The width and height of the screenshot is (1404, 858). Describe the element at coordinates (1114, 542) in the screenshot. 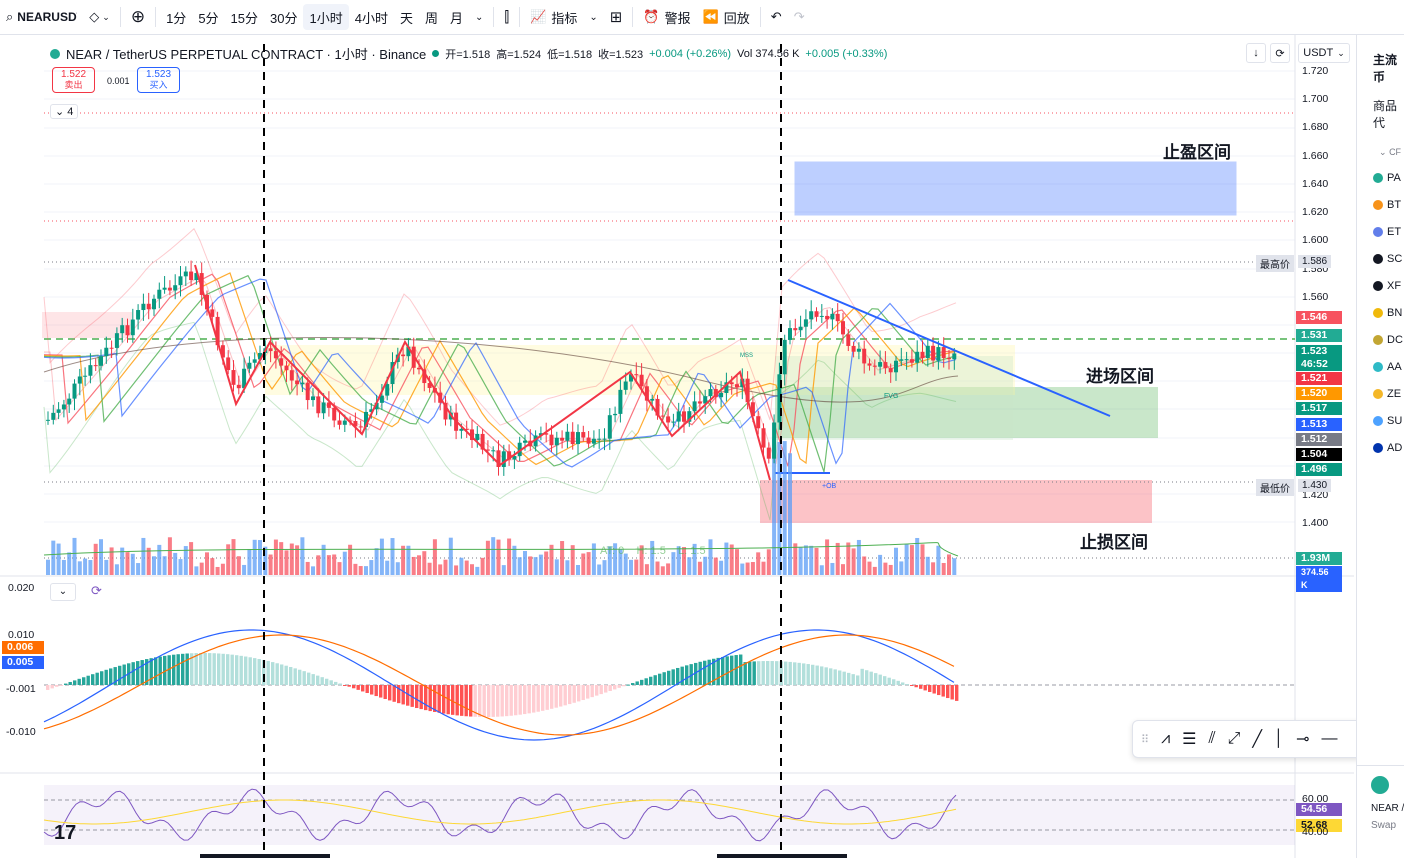

I see `stop-loss-label: 止损区间` at that location.